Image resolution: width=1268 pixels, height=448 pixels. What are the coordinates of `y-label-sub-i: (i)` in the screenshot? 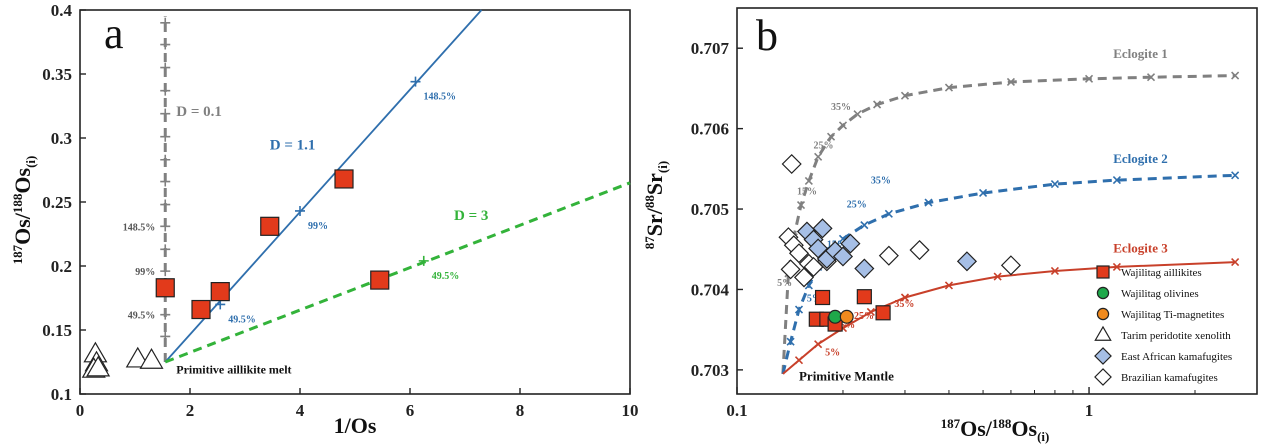 It's located at (30, 162).